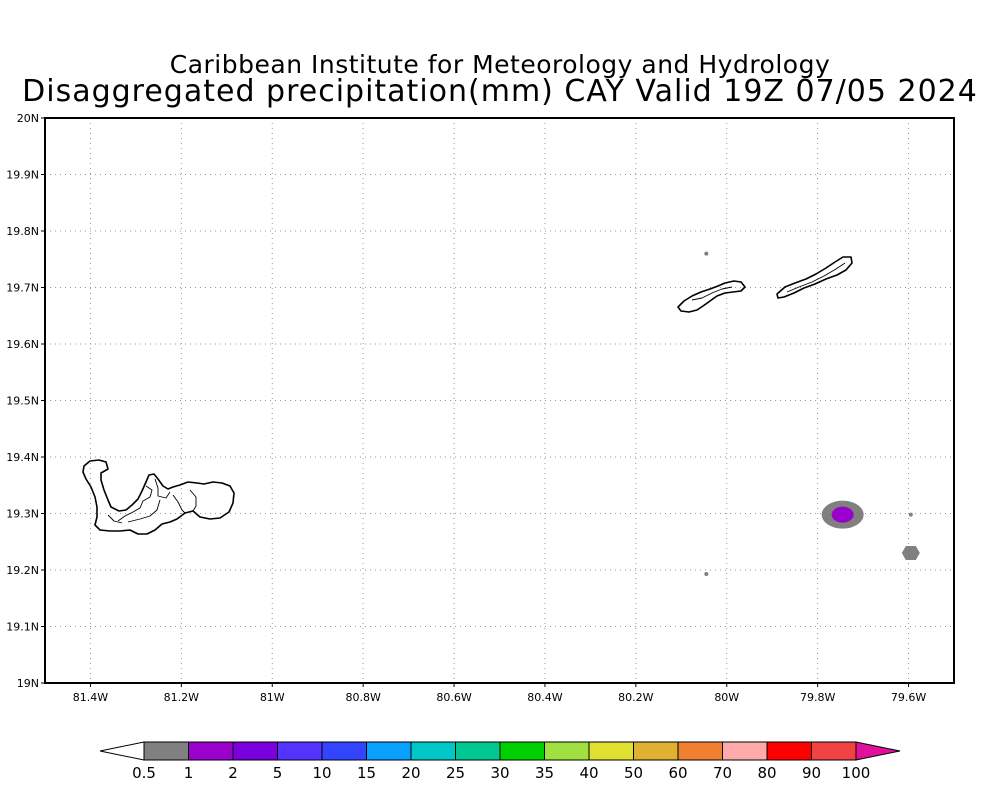  What do you see at coordinates (22, 627) in the screenshot?
I see `lat-tick-label: 19.1N` at bounding box center [22, 627].